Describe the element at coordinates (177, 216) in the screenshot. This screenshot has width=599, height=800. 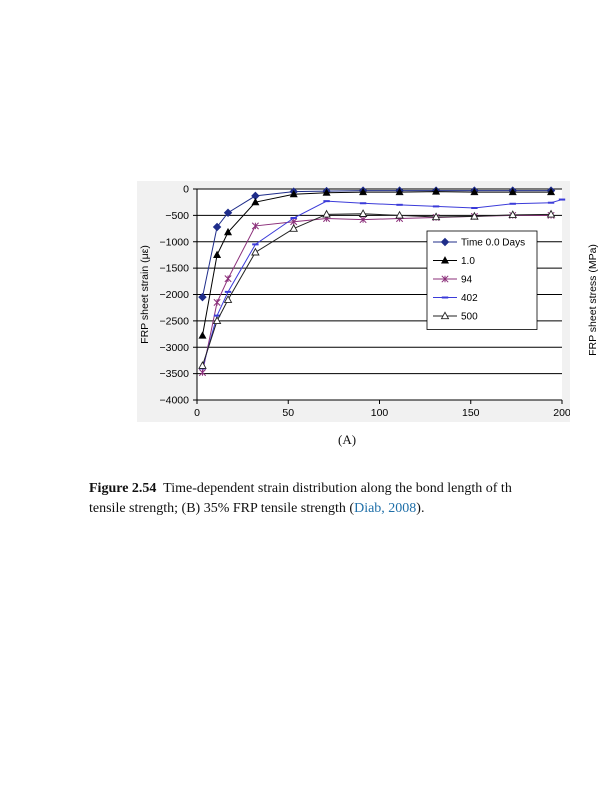
I see `y-tick-label: −500` at that location.